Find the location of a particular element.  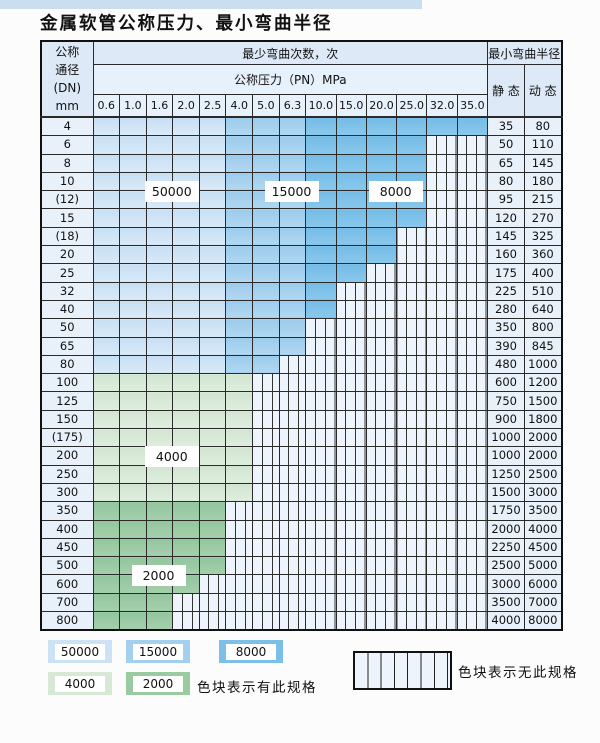

dynamic-radius-cell: 110 is located at coordinates (543, 145).